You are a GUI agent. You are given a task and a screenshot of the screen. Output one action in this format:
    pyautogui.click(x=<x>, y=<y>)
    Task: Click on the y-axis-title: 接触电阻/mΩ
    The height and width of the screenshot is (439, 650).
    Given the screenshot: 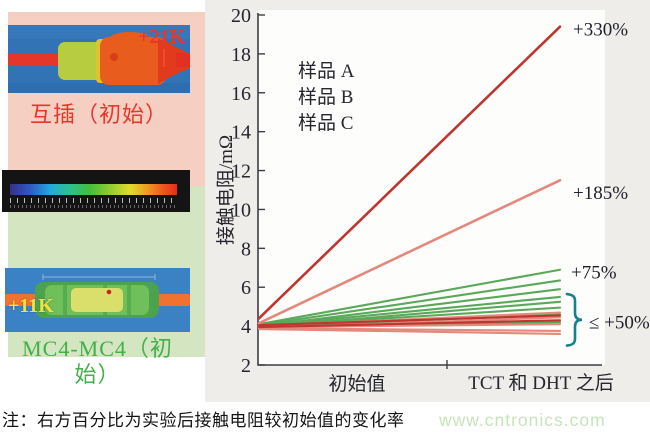 What is the action you would take?
    pyautogui.click(x=226, y=190)
    